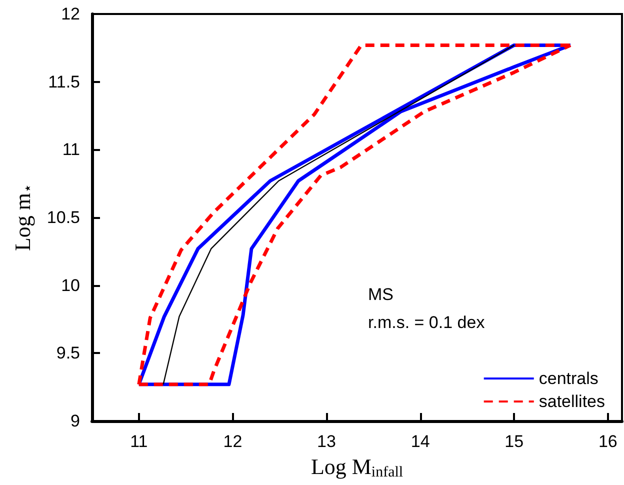  I want to click on y-tick-label: 11, so click(71, 150).